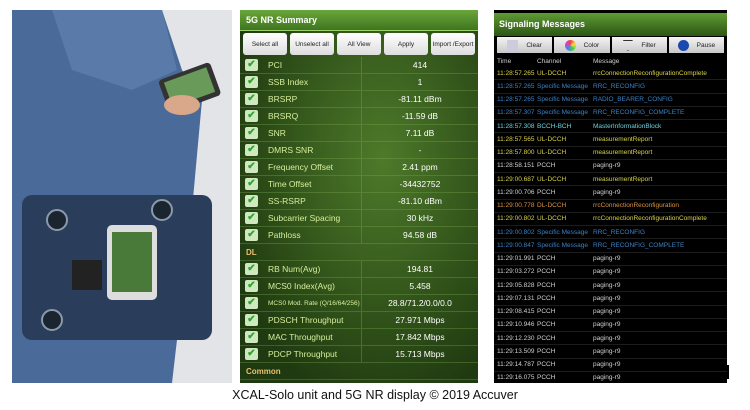 Image resolution: width=750 pixels, height=410 pixels. I want to click on metric-label: SNR, so click(313, 133).